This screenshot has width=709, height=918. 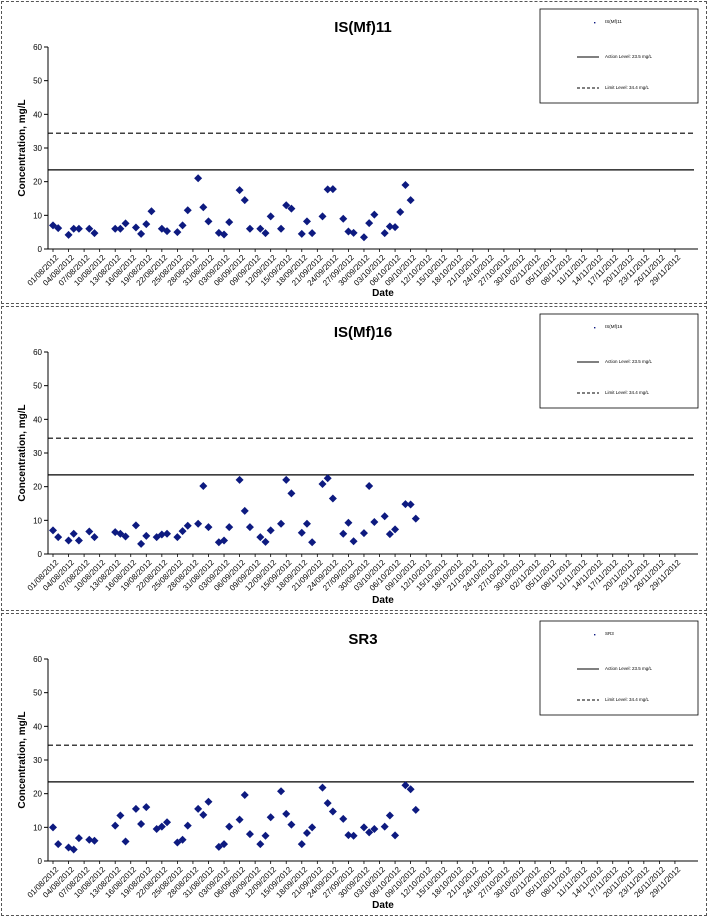 What do you see at coordinates (40, 554) in the screenshot?
I see `y-tick-label: 0` at bounding box center [40, 554].